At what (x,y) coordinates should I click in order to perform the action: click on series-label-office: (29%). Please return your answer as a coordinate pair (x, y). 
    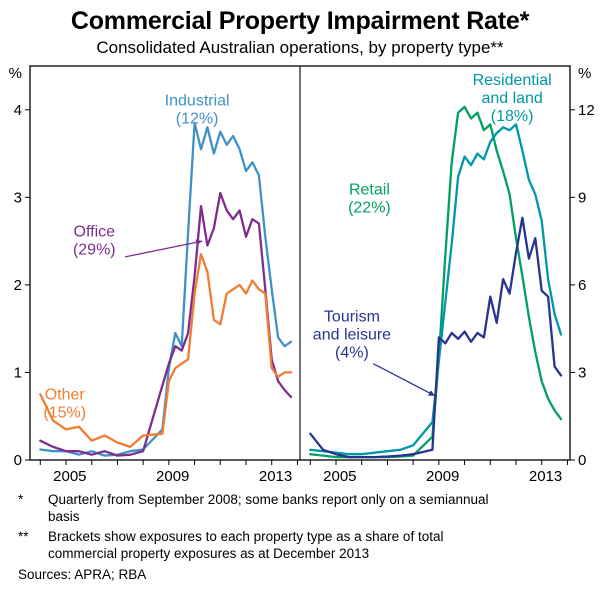
    Looking at the image, I should click on (94, 250).